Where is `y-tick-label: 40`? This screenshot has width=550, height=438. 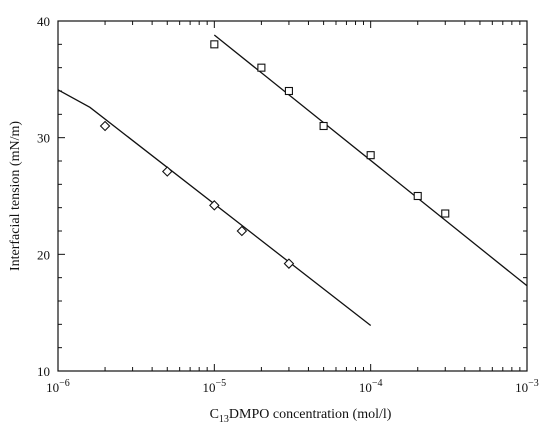
y-tick-label: 40 is located at coordinates (43, 21).